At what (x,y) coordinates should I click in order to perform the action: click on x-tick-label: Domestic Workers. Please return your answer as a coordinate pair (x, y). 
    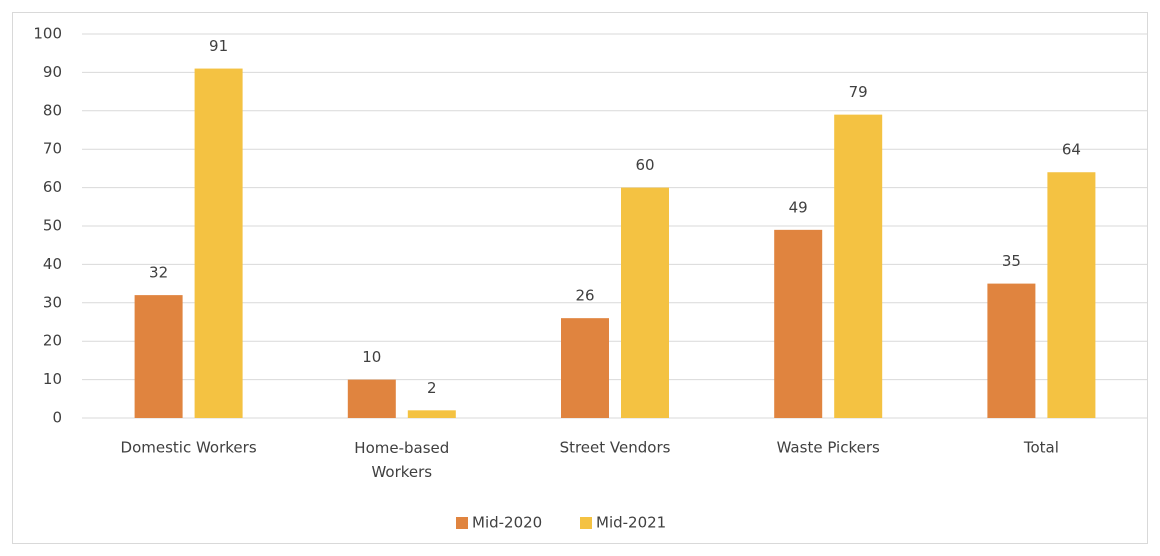
    Looking at the image, I should click on (189, 448).